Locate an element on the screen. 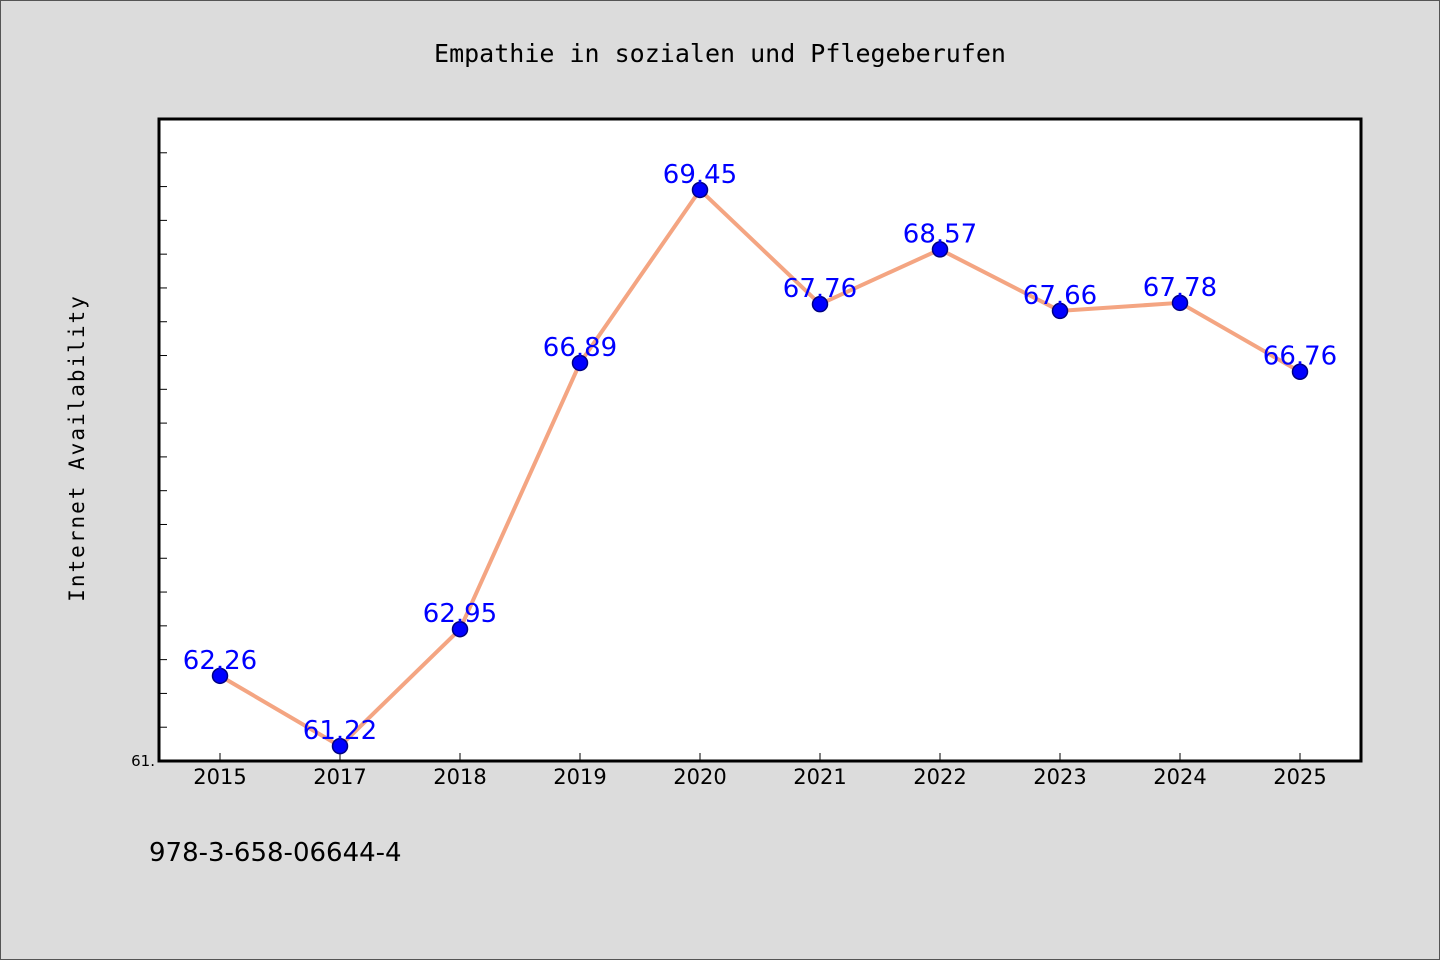 The image size is (1440, 960). x-tick-label: 2022 is located at coordinates (939, 777).